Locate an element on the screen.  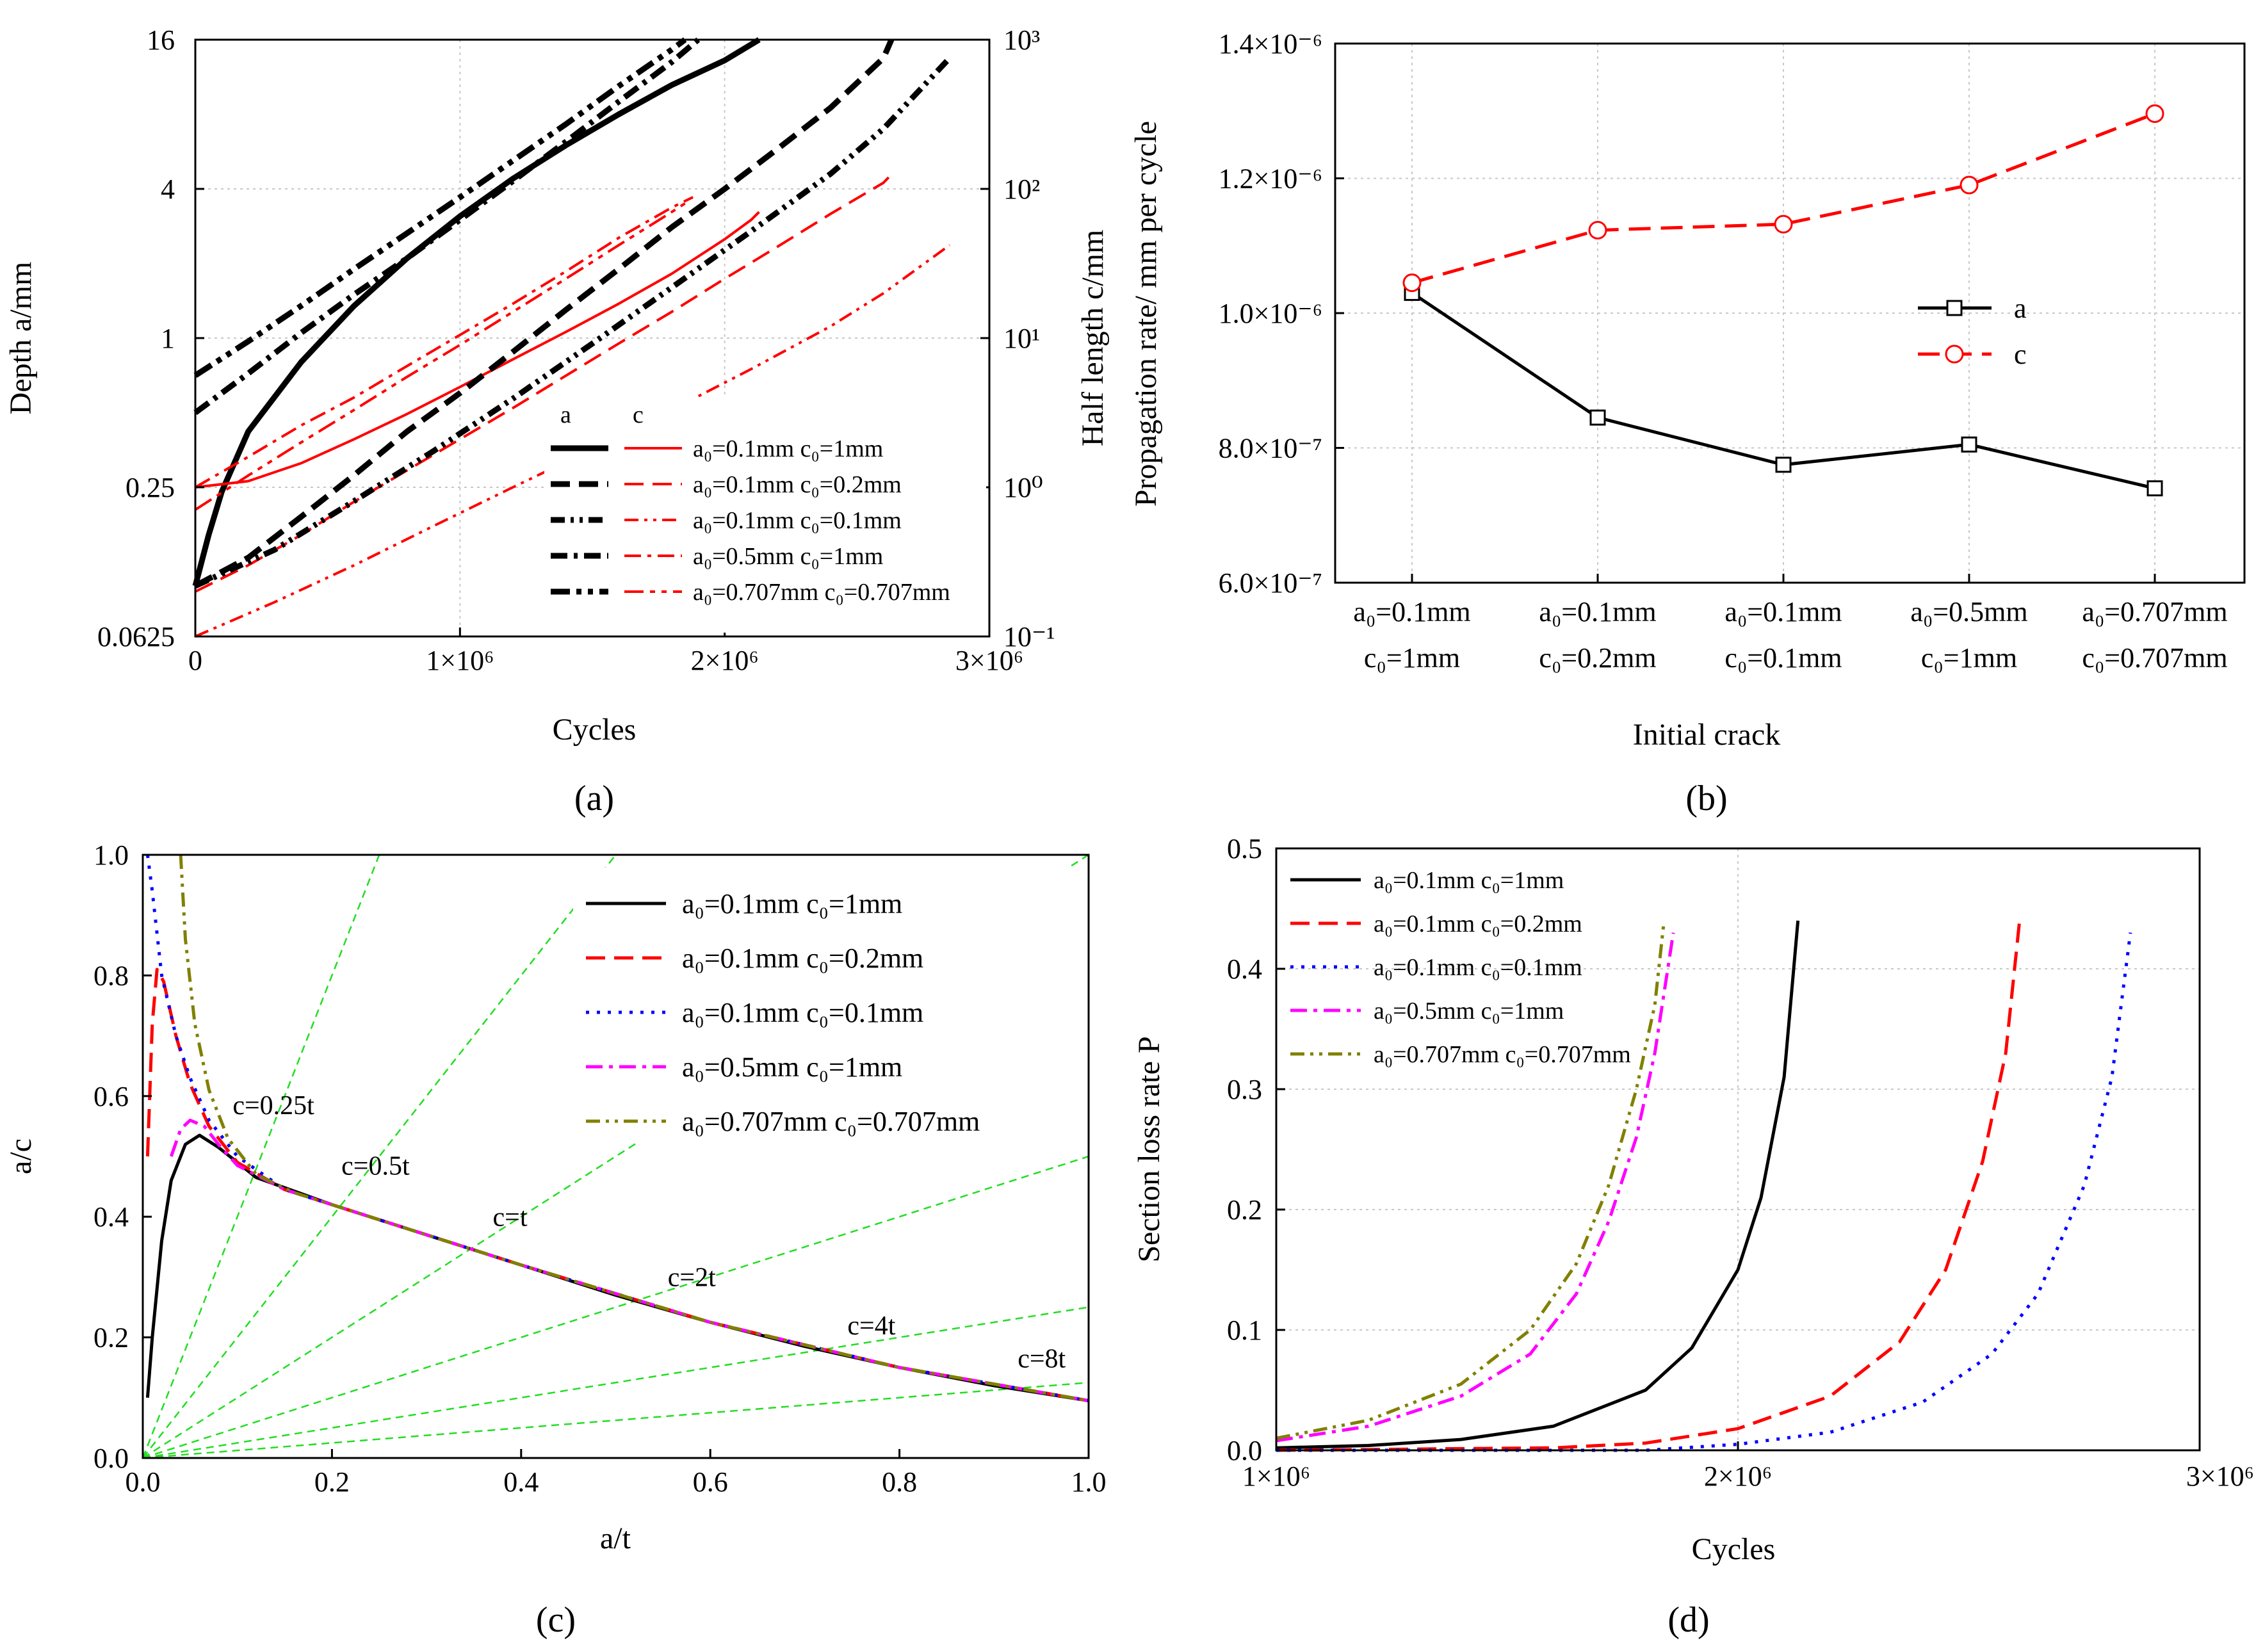
panel-b-category-line2: c₀=0.1mm is located at coordinates (1783, 658).